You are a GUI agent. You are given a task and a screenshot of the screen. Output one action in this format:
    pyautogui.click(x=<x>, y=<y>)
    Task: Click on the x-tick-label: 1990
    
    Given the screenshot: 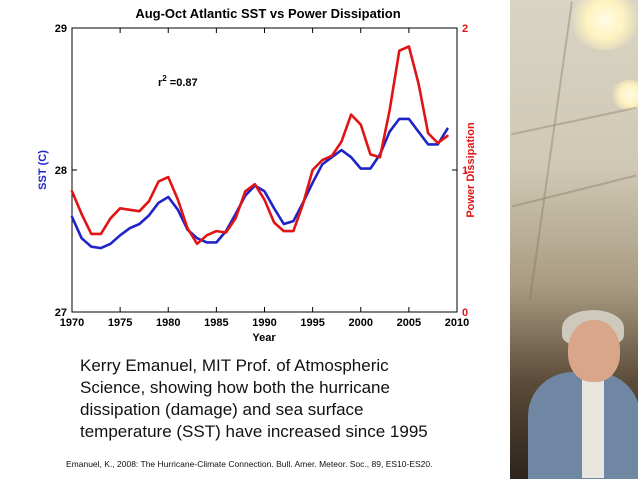 What is the action you would take?
    pyautogui.click(x=264, y=323)
    